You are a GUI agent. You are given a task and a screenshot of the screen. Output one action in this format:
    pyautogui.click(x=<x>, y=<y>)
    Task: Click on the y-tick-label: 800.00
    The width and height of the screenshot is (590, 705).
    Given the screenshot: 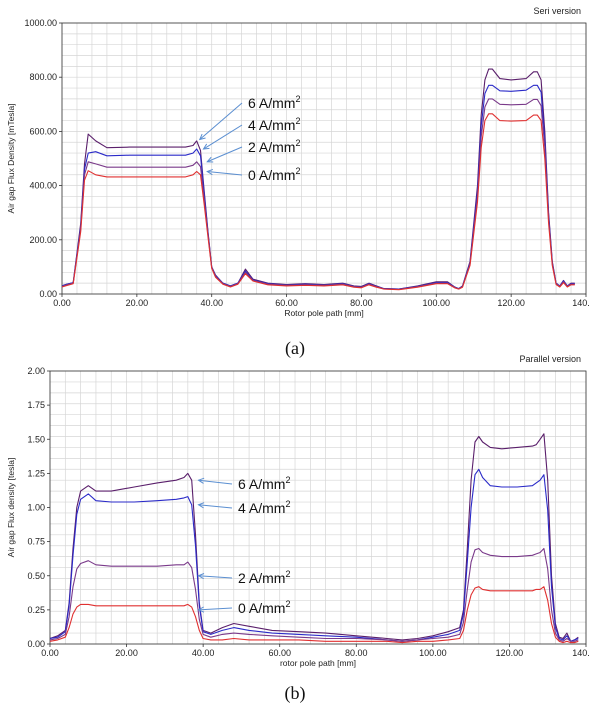 What is the action you would take?
    pyautogui.click(x=43, y=77)
    